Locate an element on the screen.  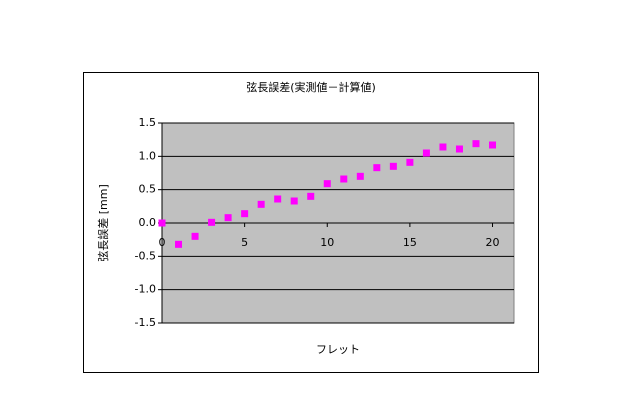
x-tick-label: 20 is located at coordinates (493, 242).